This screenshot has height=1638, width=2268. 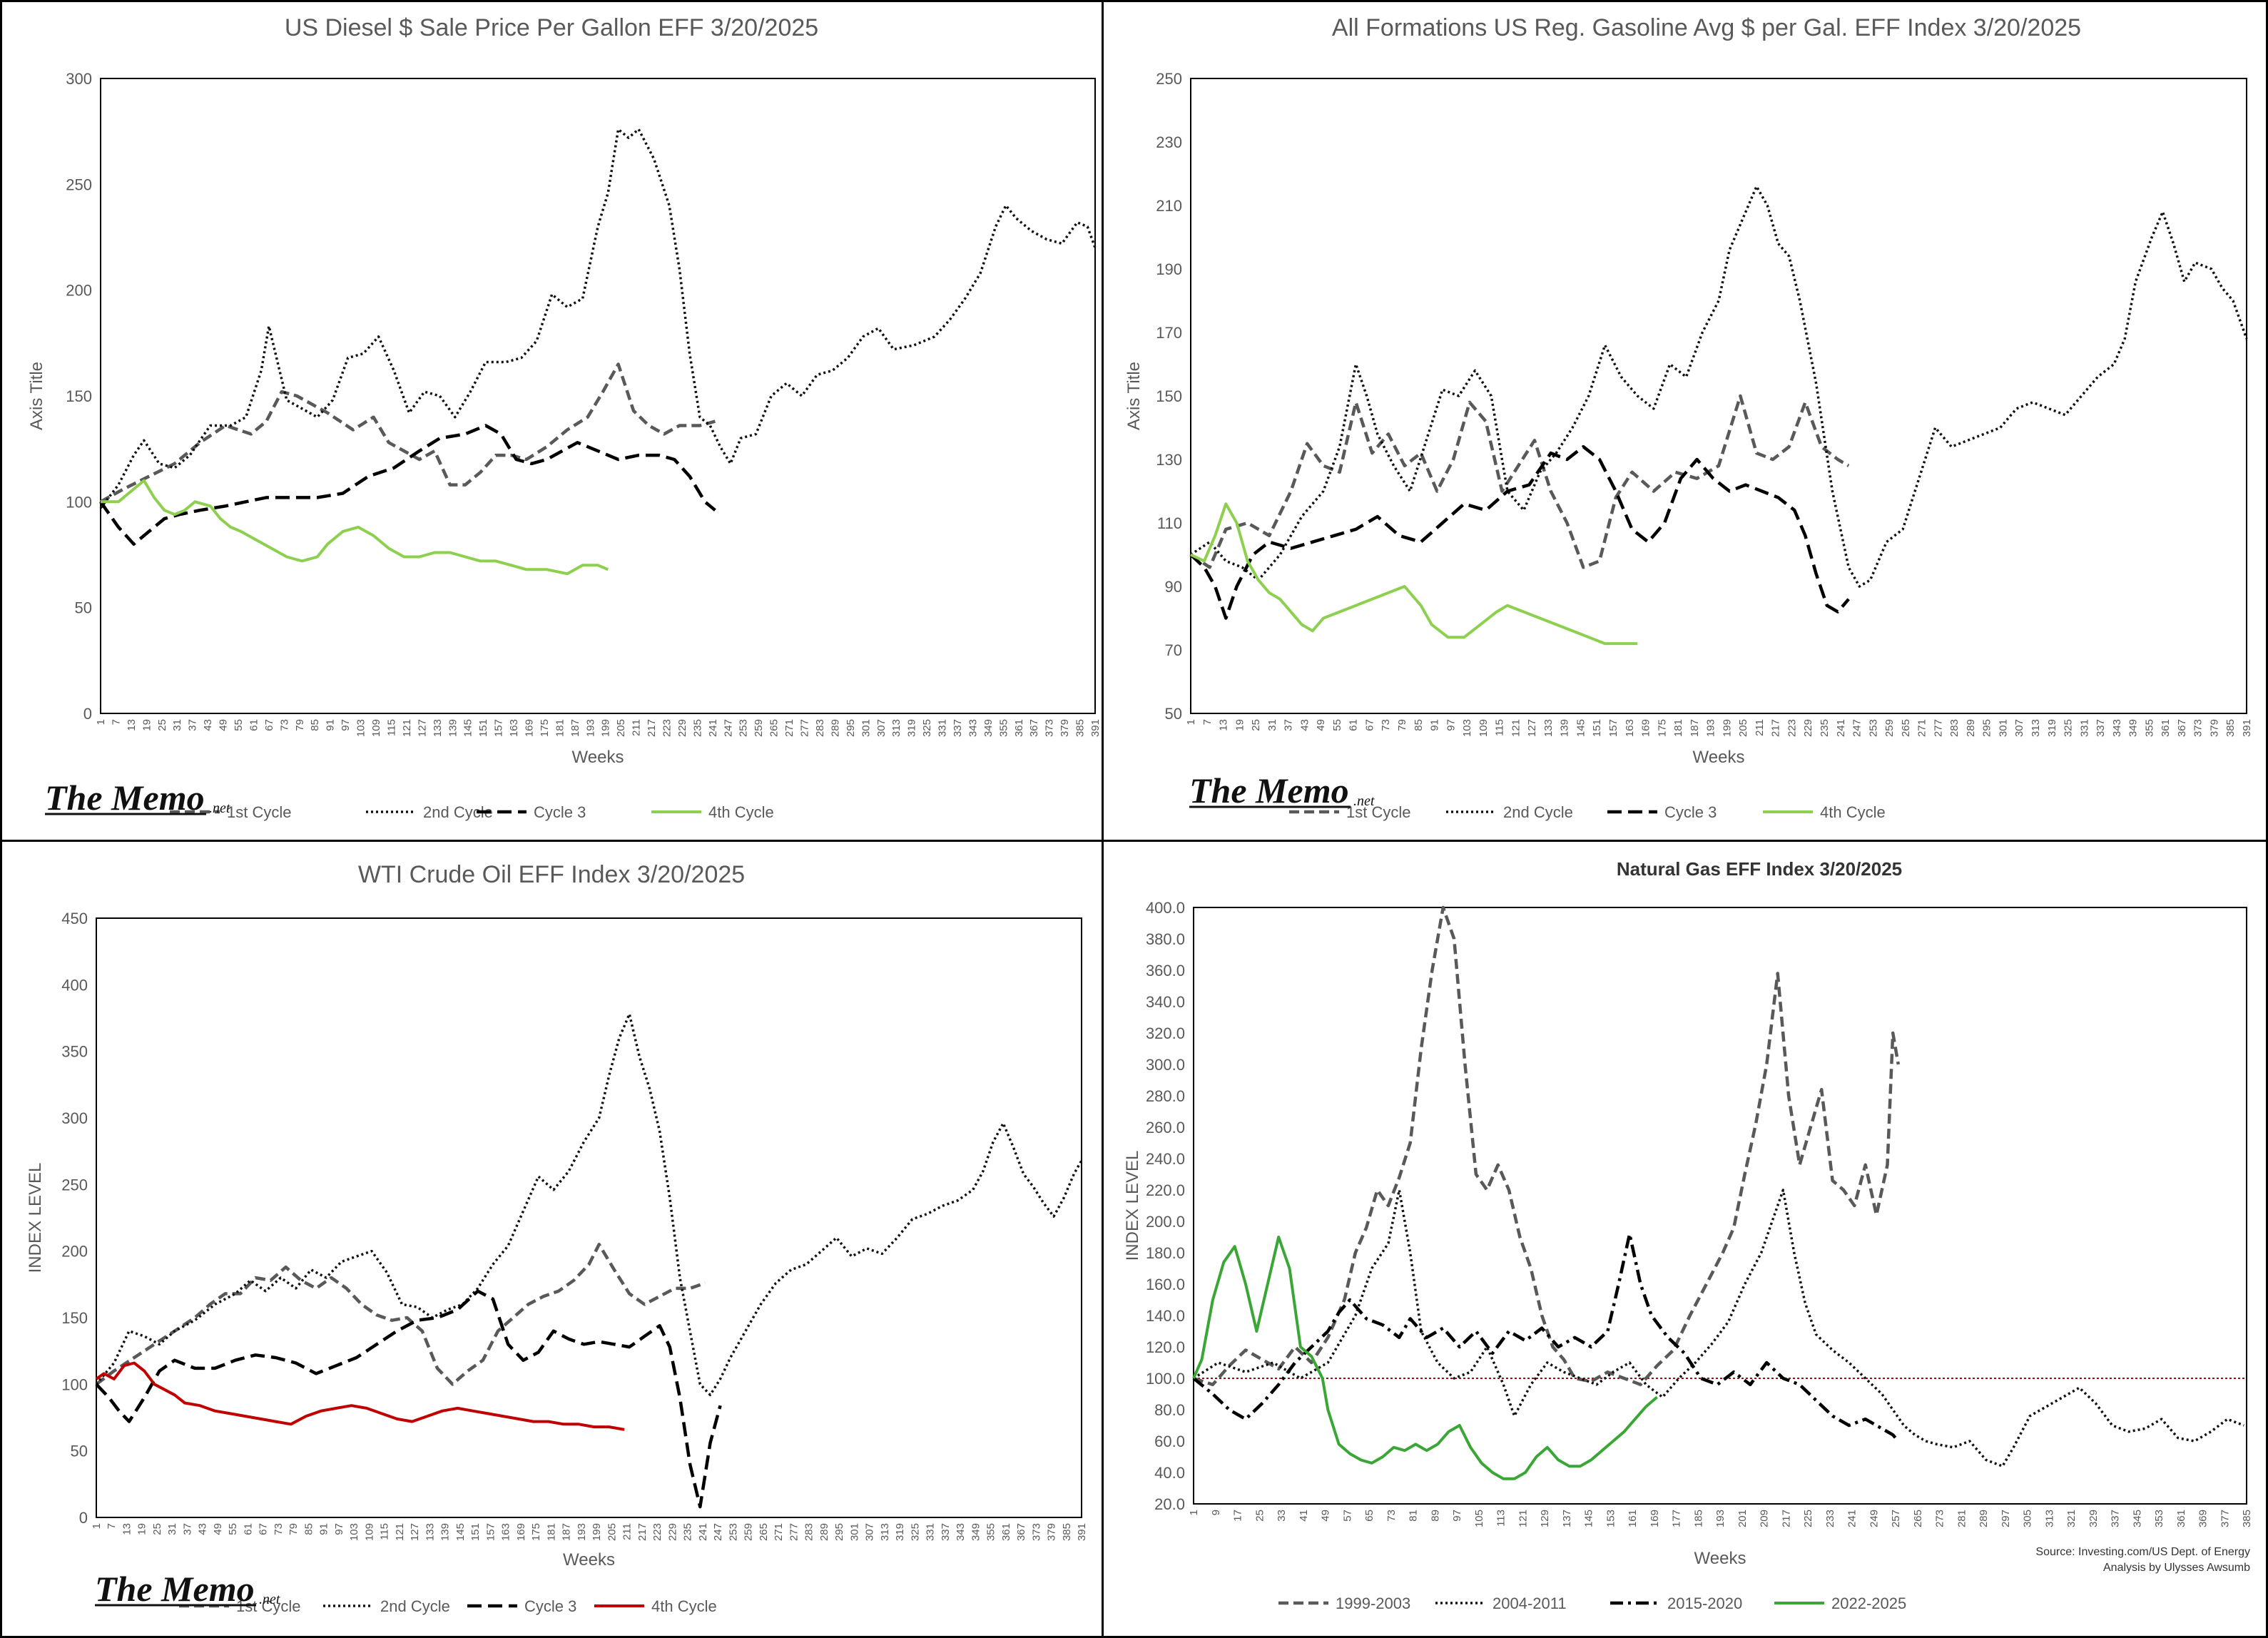 I want to click on x-tick-label: 145, so click(x=1589, y=1518).